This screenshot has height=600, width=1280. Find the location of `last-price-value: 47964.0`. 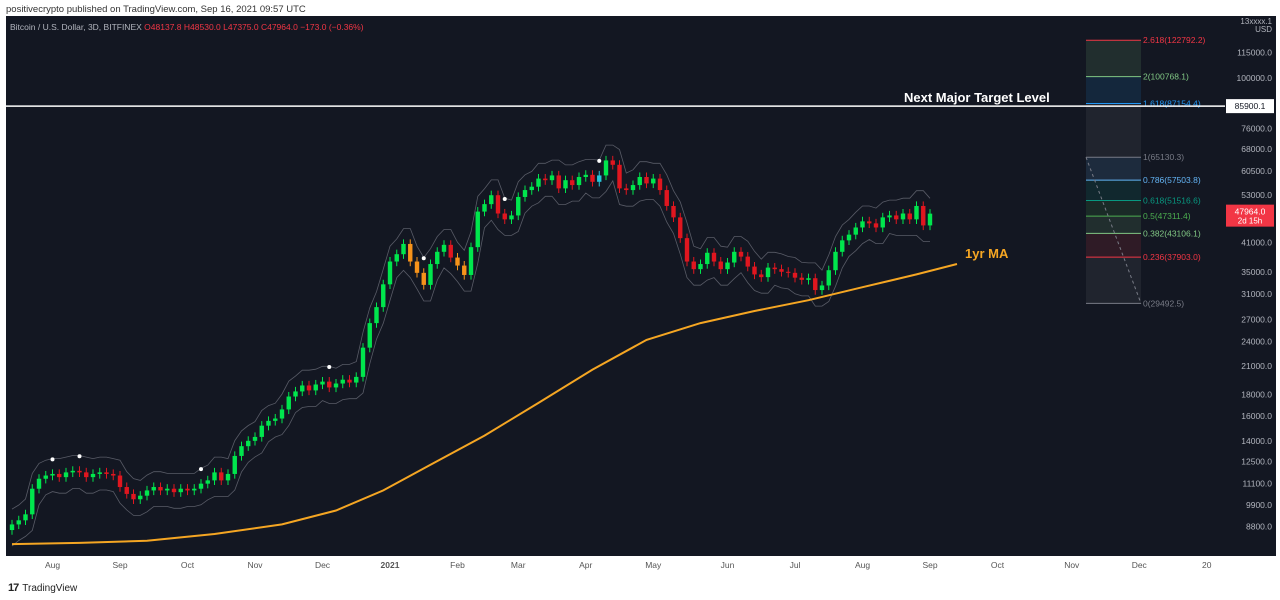

last-price-value: 47964.0 is located at coordinates (1250, 212).